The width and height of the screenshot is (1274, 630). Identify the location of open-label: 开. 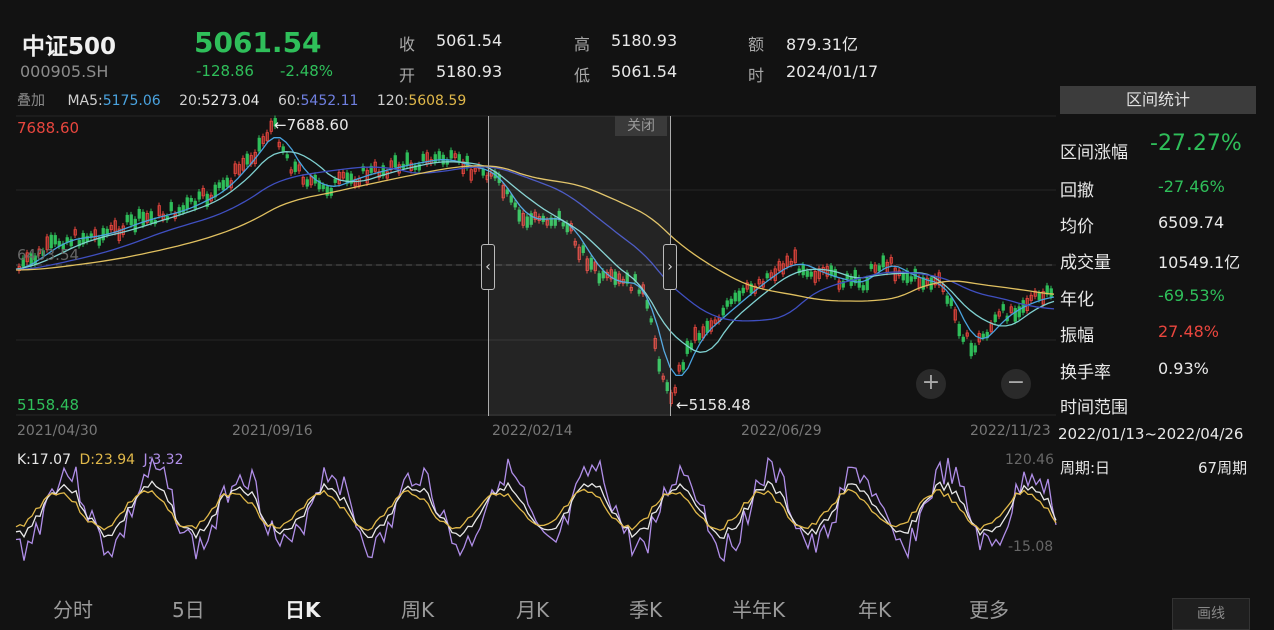
(407, 75).